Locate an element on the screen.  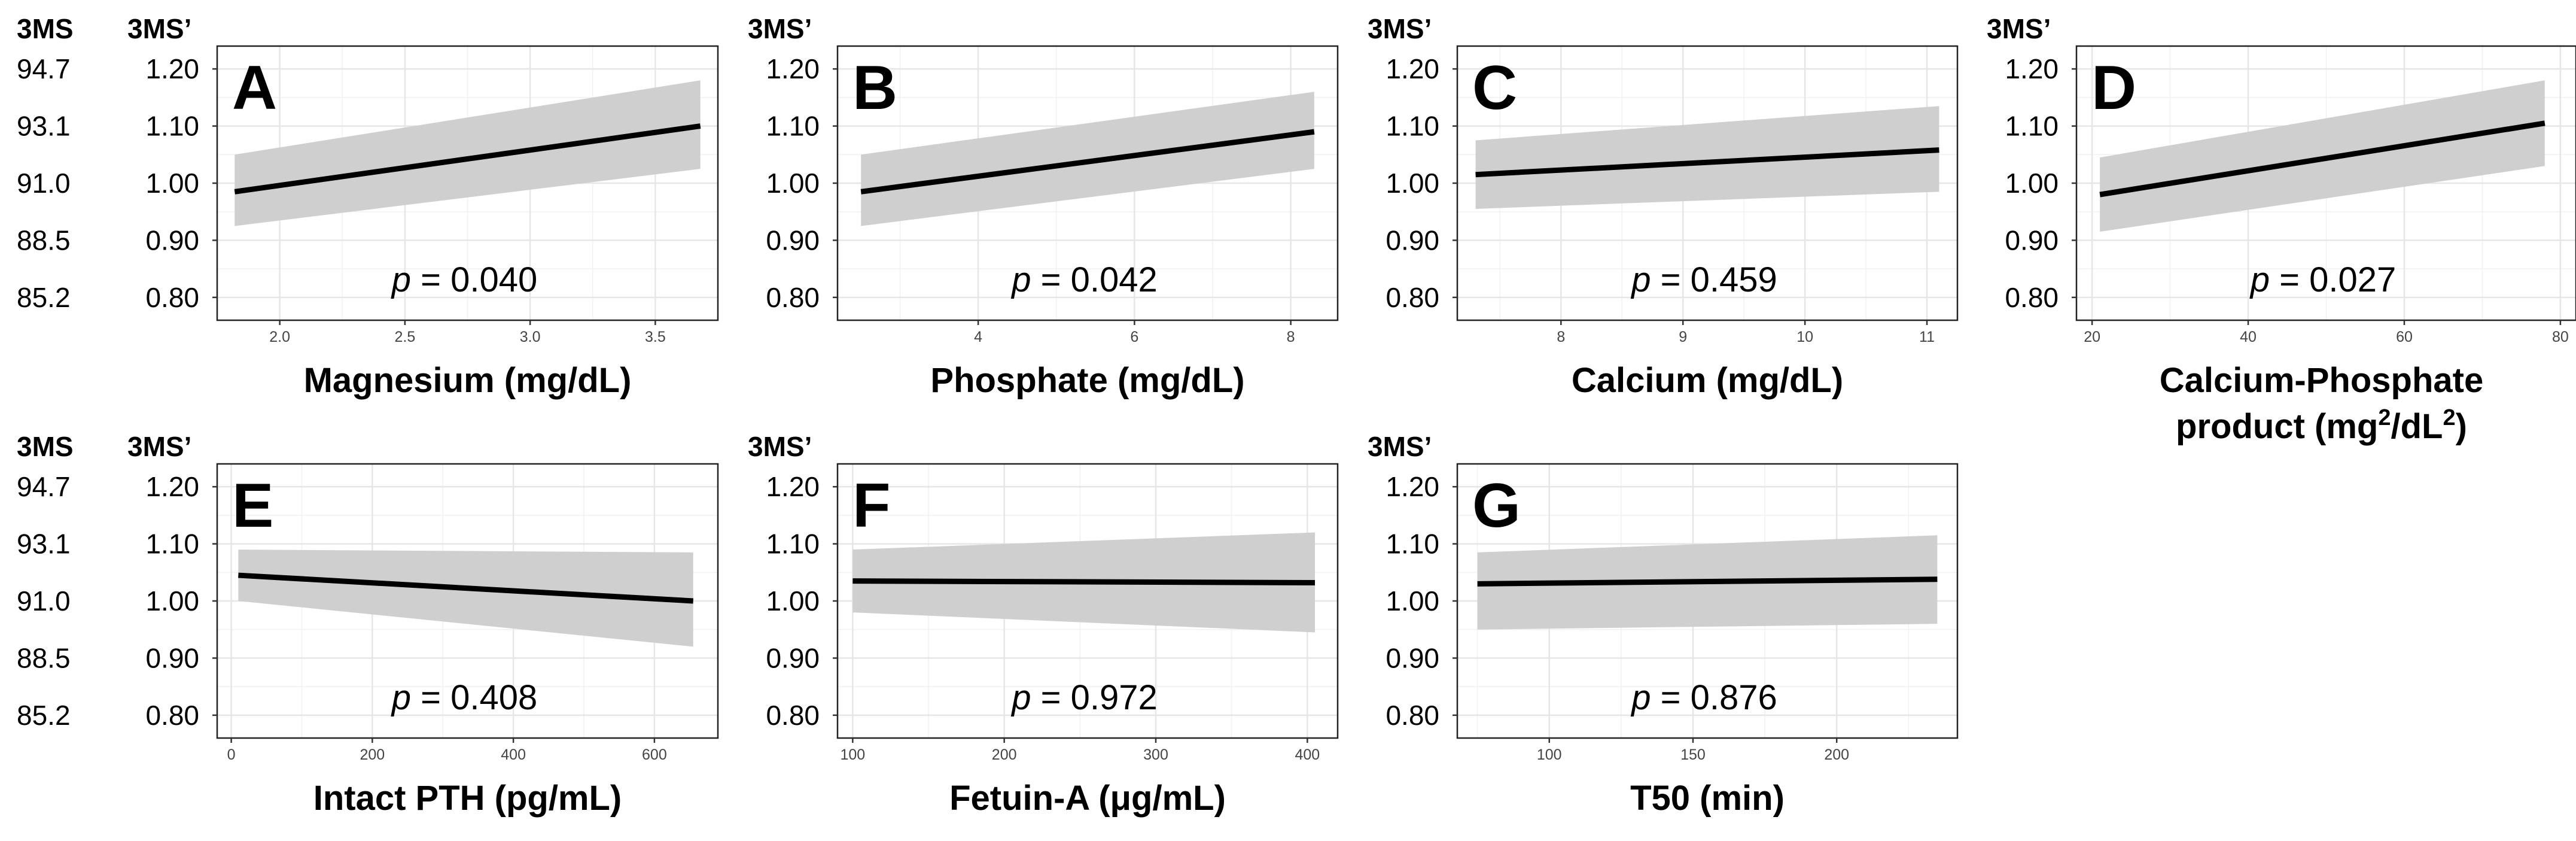
p-value-label: p = 0.042 is located at coordinates (1084, 279).